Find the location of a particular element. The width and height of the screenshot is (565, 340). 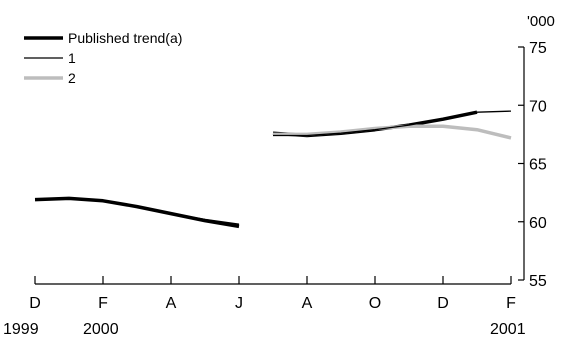

x-tick-label: J is located at coordinates (239, 303).